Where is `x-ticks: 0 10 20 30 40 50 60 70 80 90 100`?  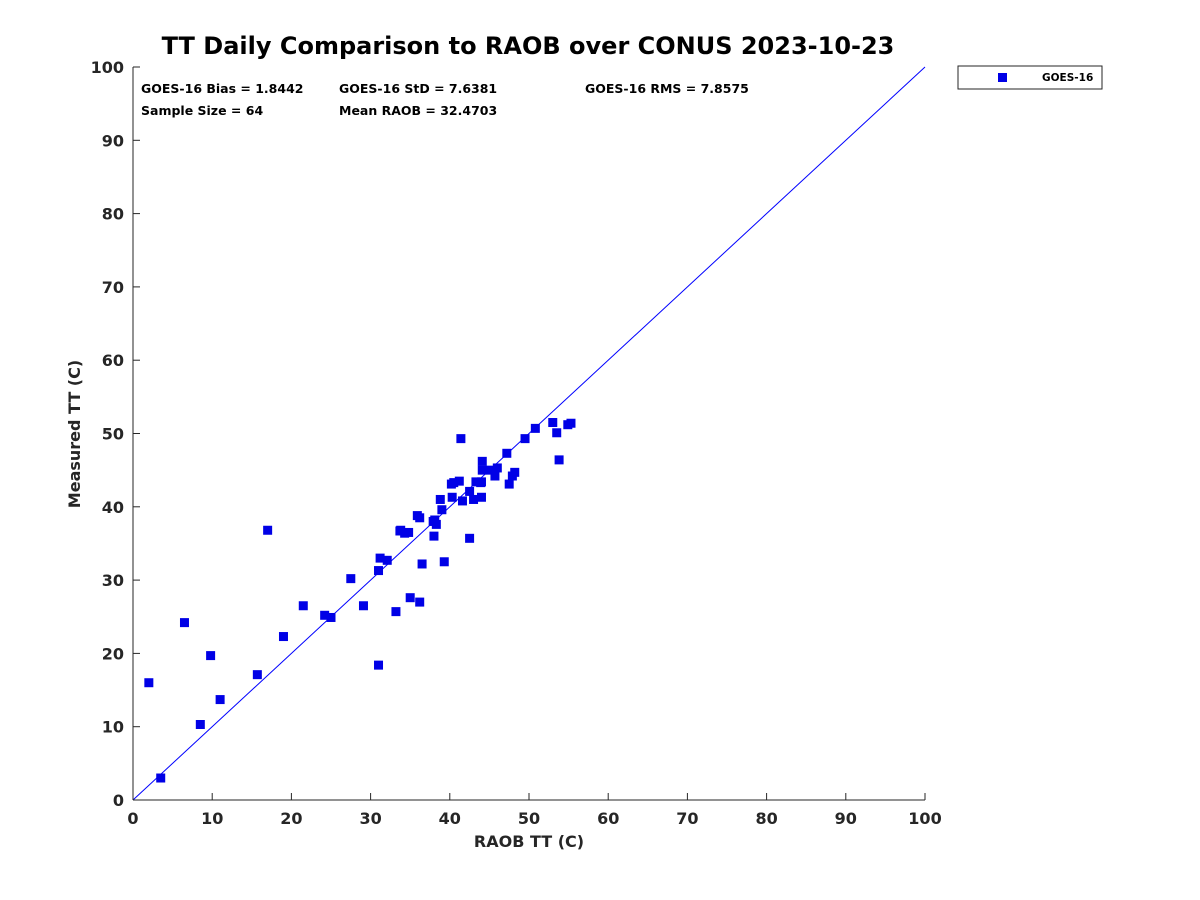
x-ticks: 0 10 20 30 40 50 60 70 80 90 100 is located at coordinates (534, 810).